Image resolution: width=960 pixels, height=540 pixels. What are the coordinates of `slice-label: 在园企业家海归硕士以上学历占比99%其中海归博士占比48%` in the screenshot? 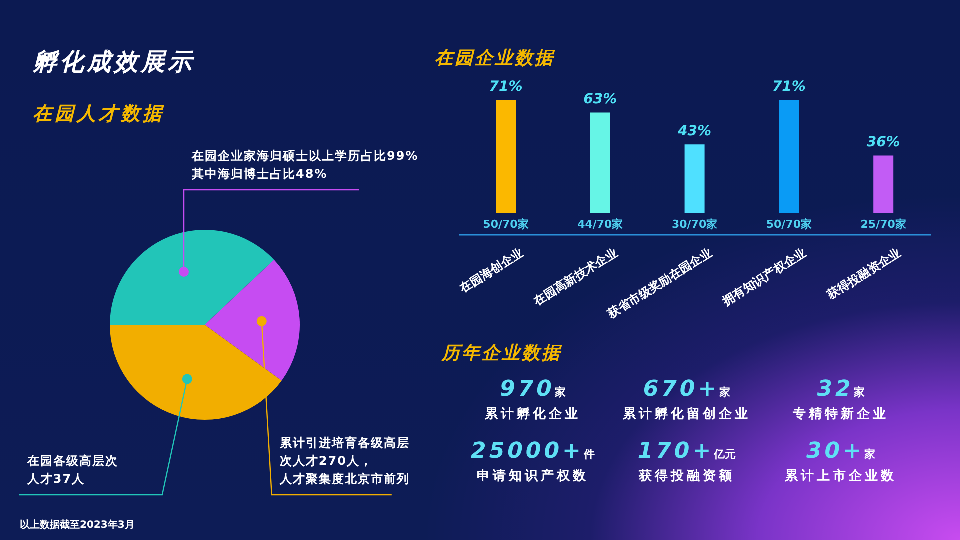 It's located at (305, 165).